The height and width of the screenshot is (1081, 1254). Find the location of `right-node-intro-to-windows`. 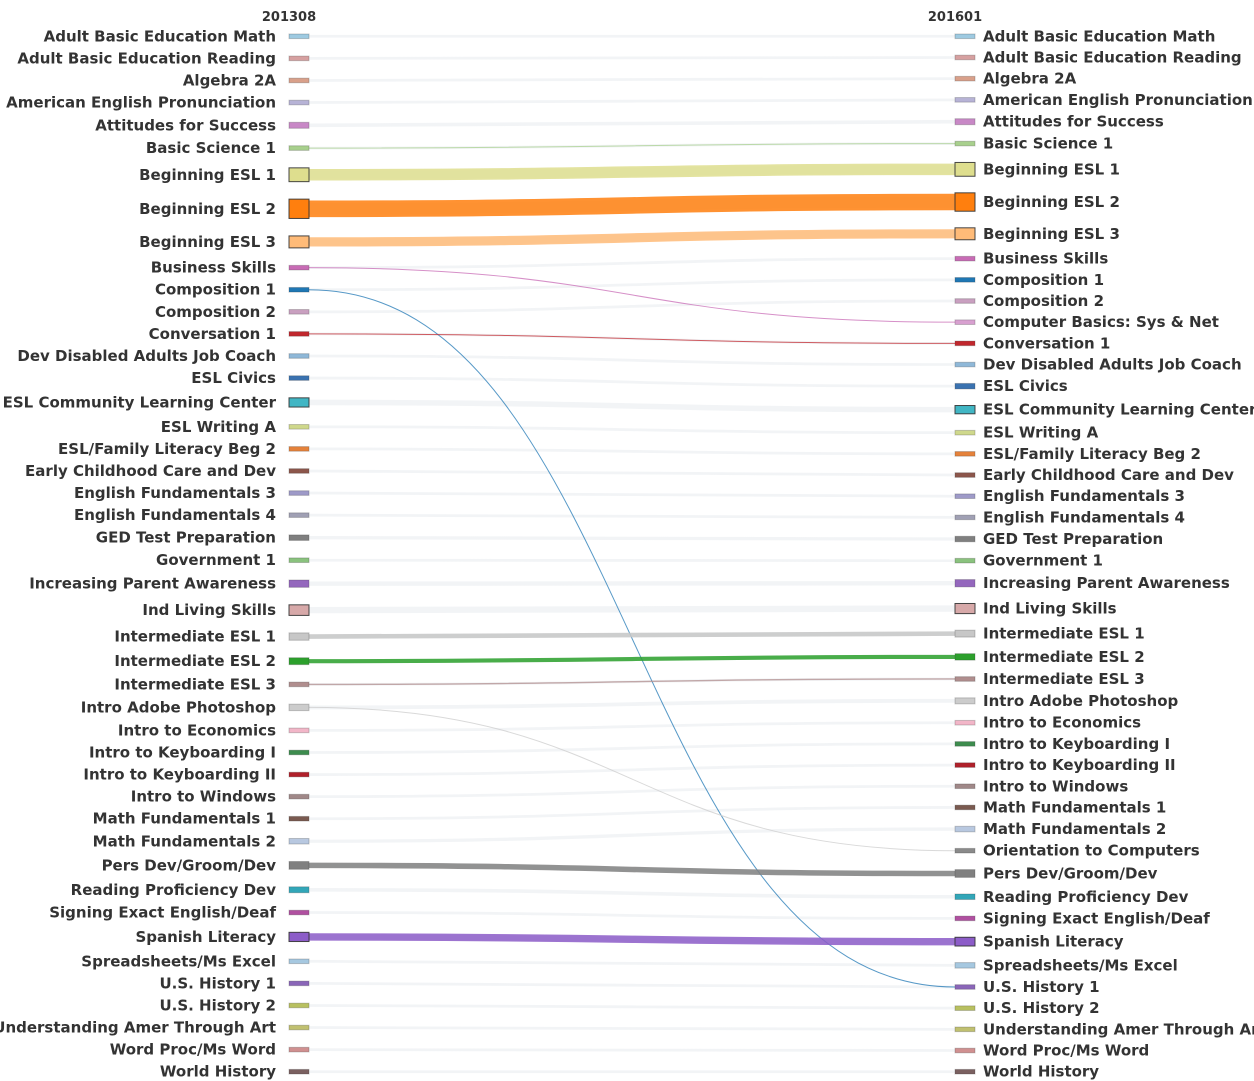

right-node-intro-to-windows is located at coordinates (965, 786).